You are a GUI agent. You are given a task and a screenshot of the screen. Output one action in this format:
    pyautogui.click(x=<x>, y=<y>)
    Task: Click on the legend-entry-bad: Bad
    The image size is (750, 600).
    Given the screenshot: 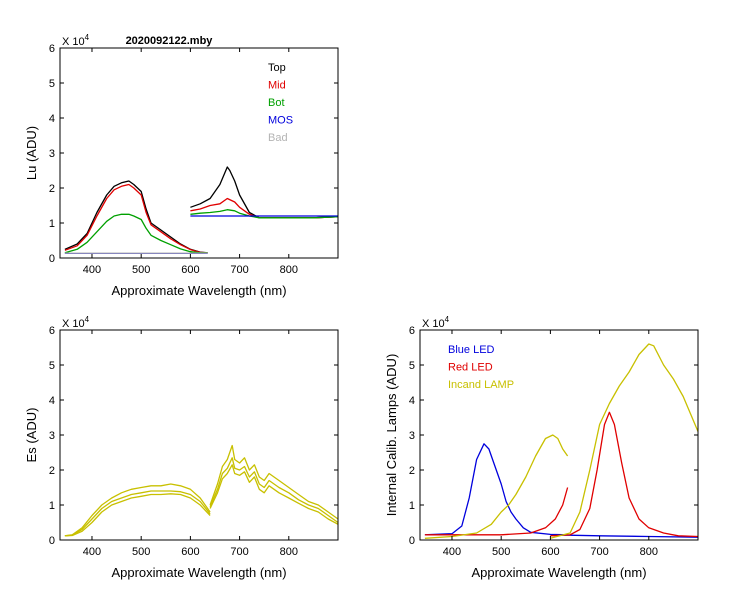 What is the action you would take?
    pyautogui.click(x=278, y=138)
    